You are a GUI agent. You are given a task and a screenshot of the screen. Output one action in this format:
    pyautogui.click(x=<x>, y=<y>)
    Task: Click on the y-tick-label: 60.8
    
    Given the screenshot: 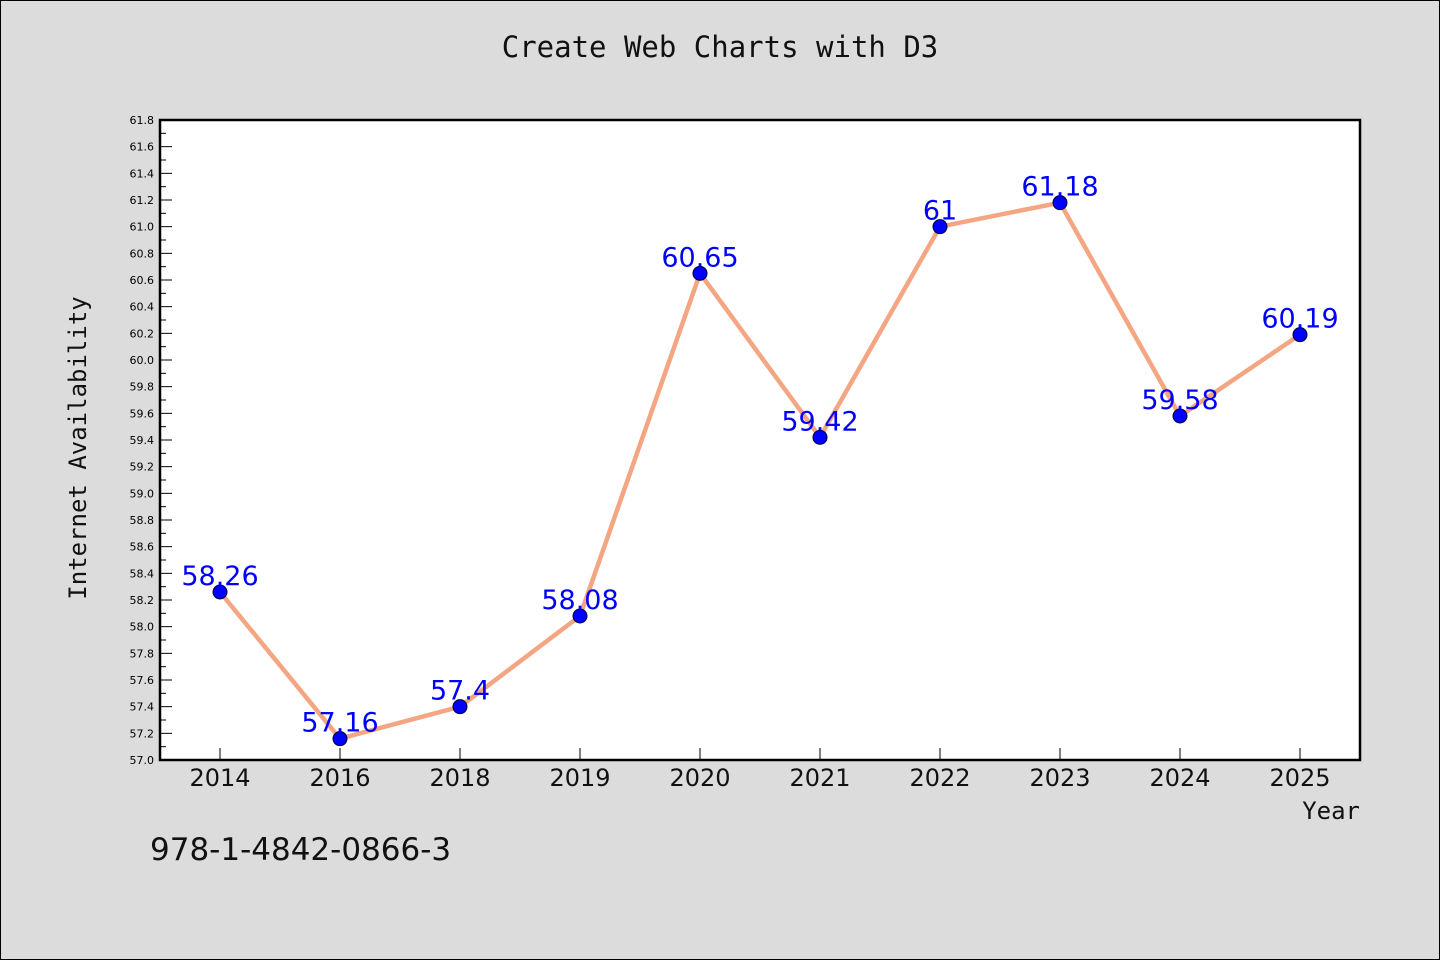 What is the action you would take?
    pyautogui.click(x=142, y=253)
    